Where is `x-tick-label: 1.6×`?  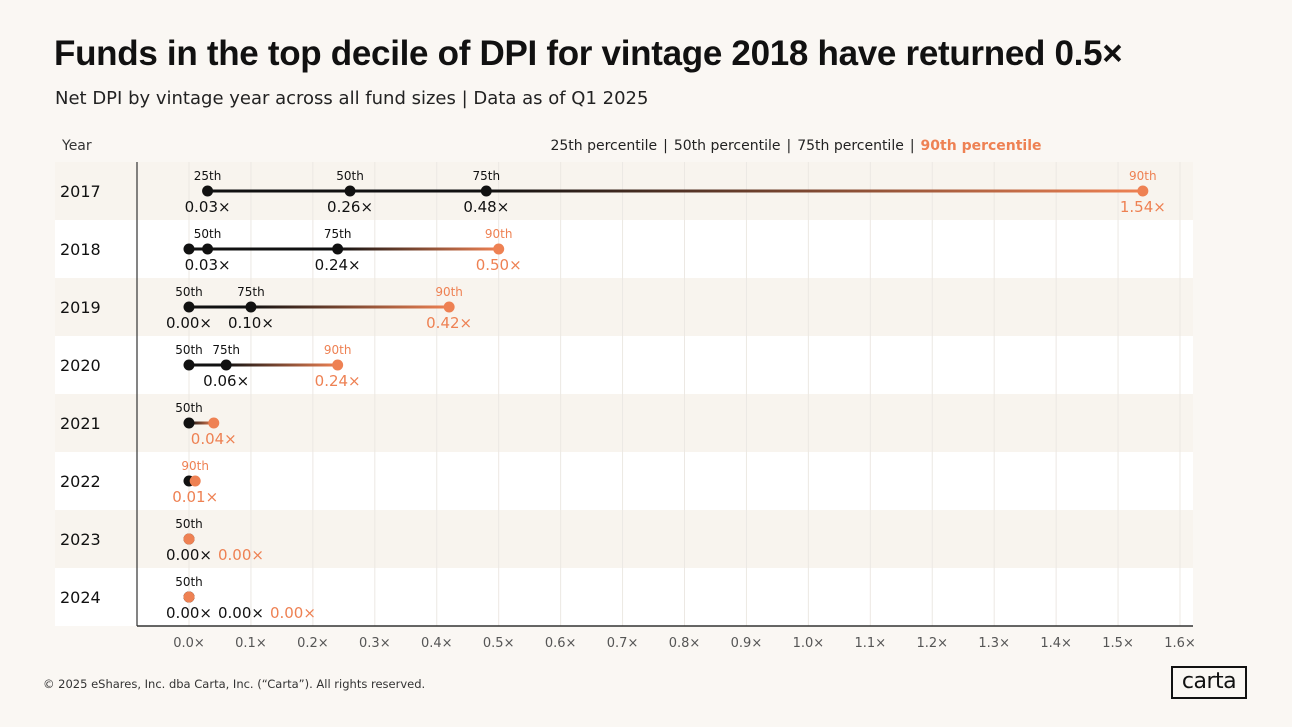 x-tick-label: 1.6× is located at coordinates (1180, 643).